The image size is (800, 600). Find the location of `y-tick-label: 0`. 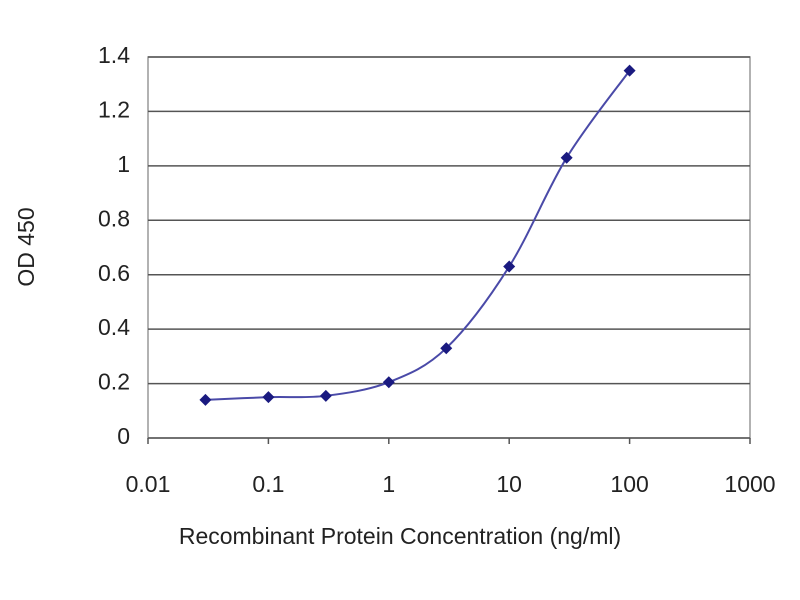

y-tick-label: 0 is located at coordinates (123, 436).